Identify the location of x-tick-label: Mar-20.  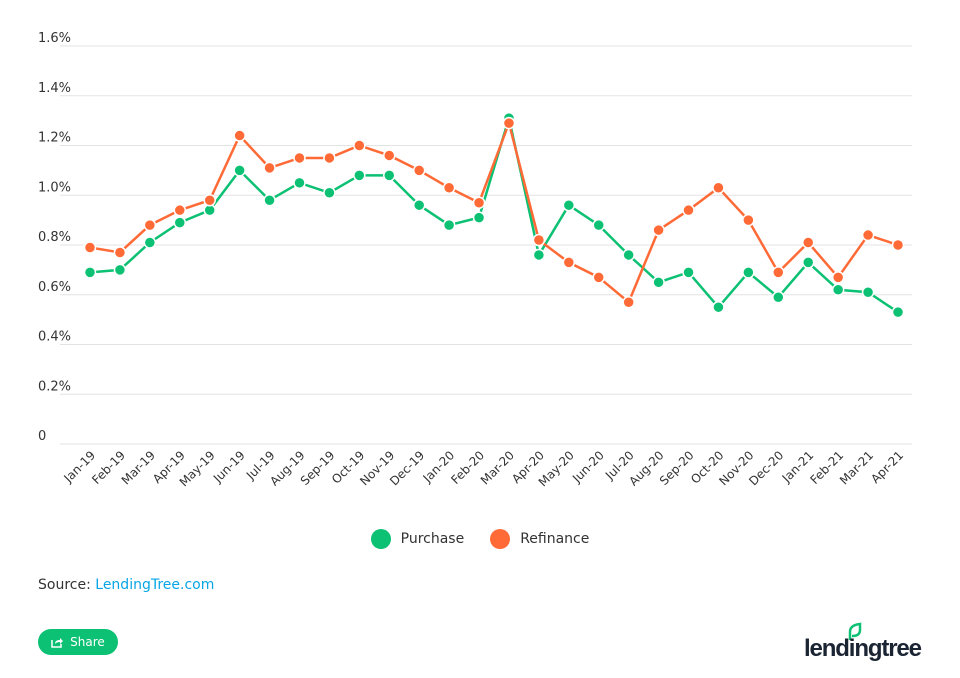
(497, 467).